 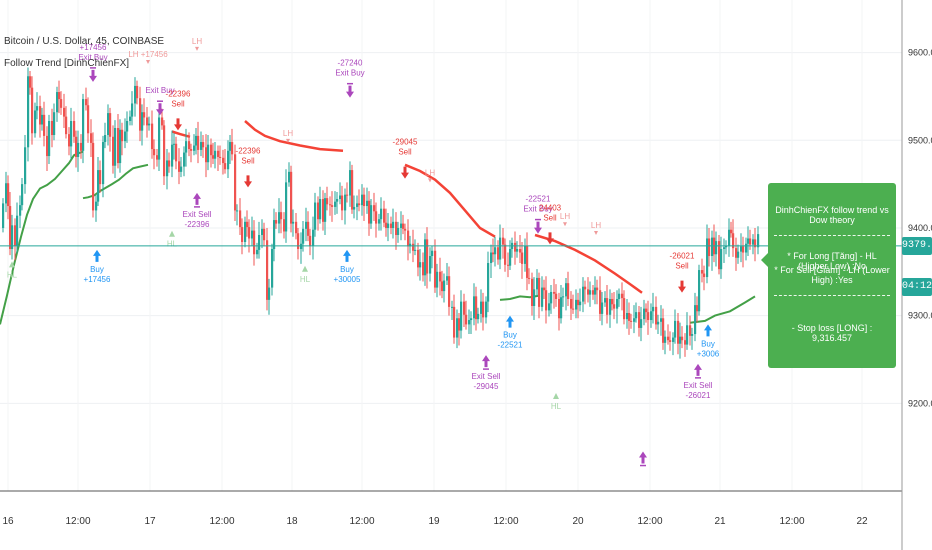 What do you see at coordinates (832, 275) in the screenshot?
I see `info-panel-sell-rule: * For Sell [Giảm] - LH (Lower High) :Yes` at bounding box center [832, 275].